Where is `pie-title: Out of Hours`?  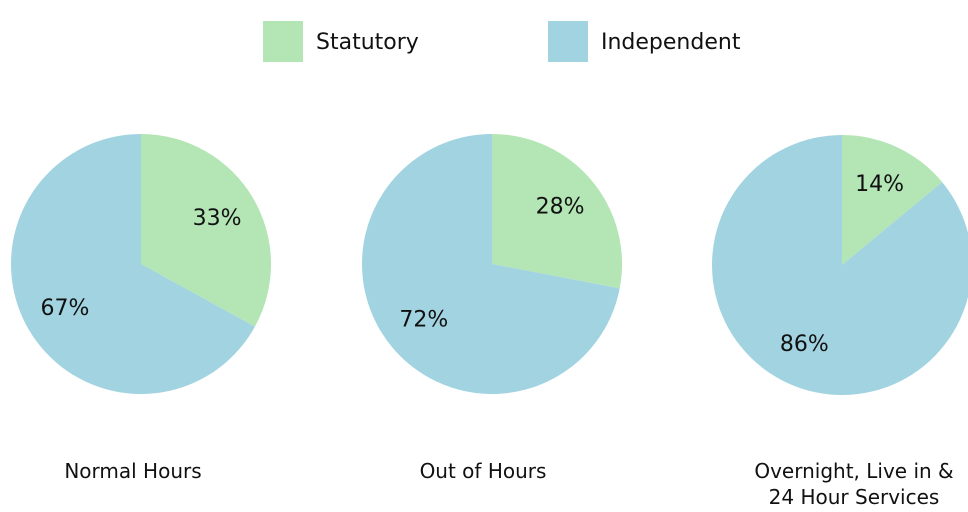
pie-title: Out of Hours is located at coordinates (483, 471).